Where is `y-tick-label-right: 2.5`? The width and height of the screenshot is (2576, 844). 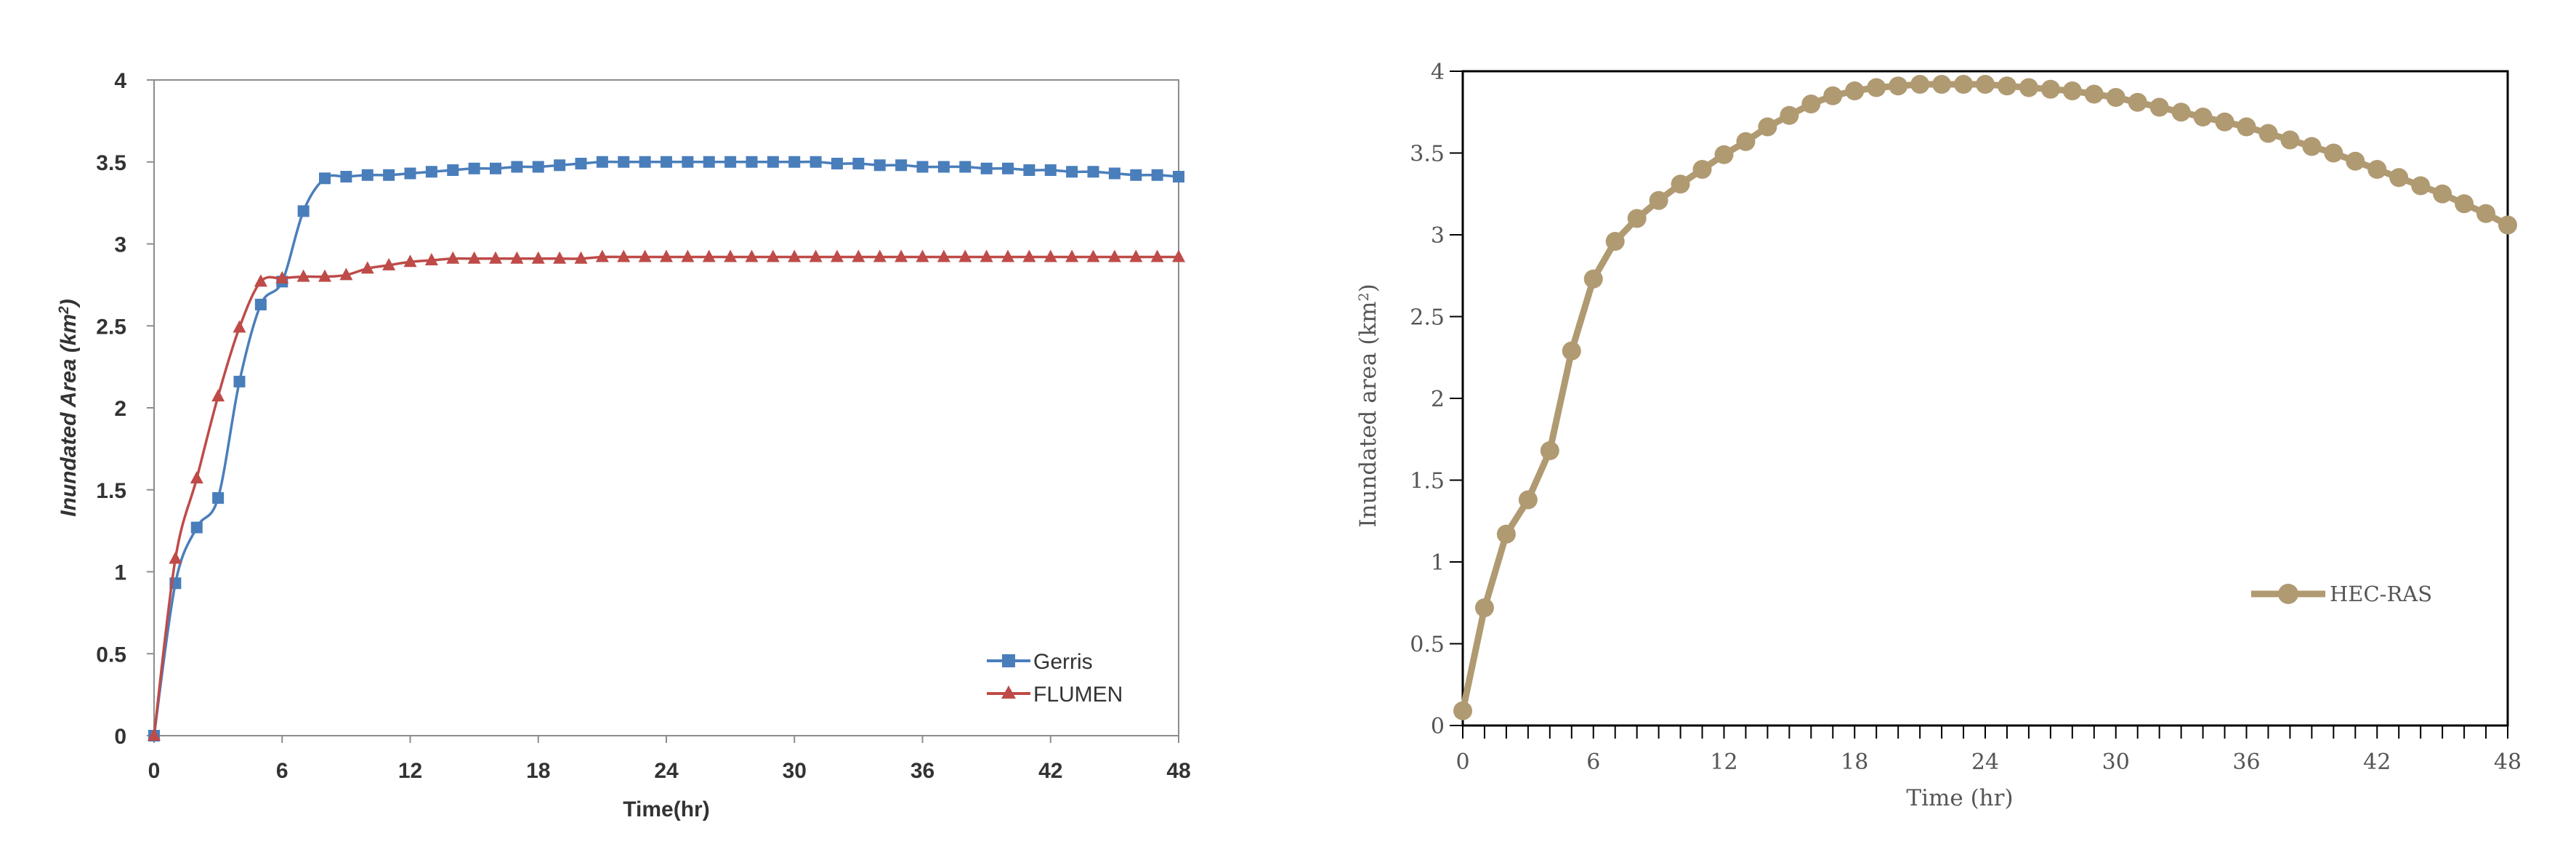
y-tick-label-right: 2.5 is located at coordinates (1428, 318).